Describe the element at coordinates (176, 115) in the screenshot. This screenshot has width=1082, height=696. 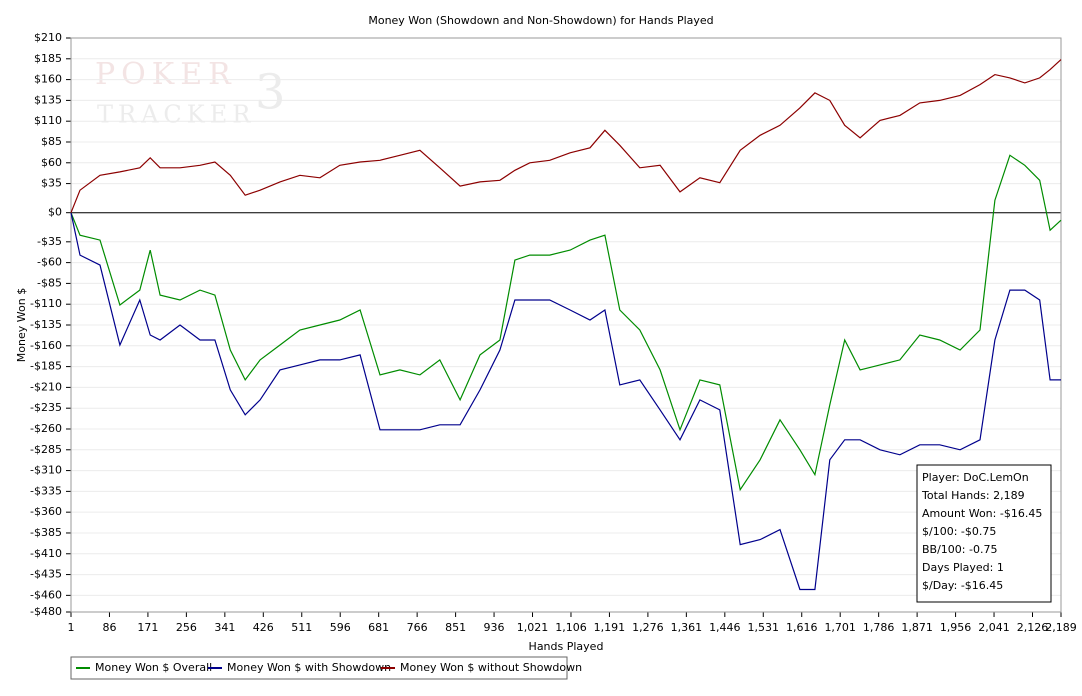
I see `watermark: TRACKER` at that location.